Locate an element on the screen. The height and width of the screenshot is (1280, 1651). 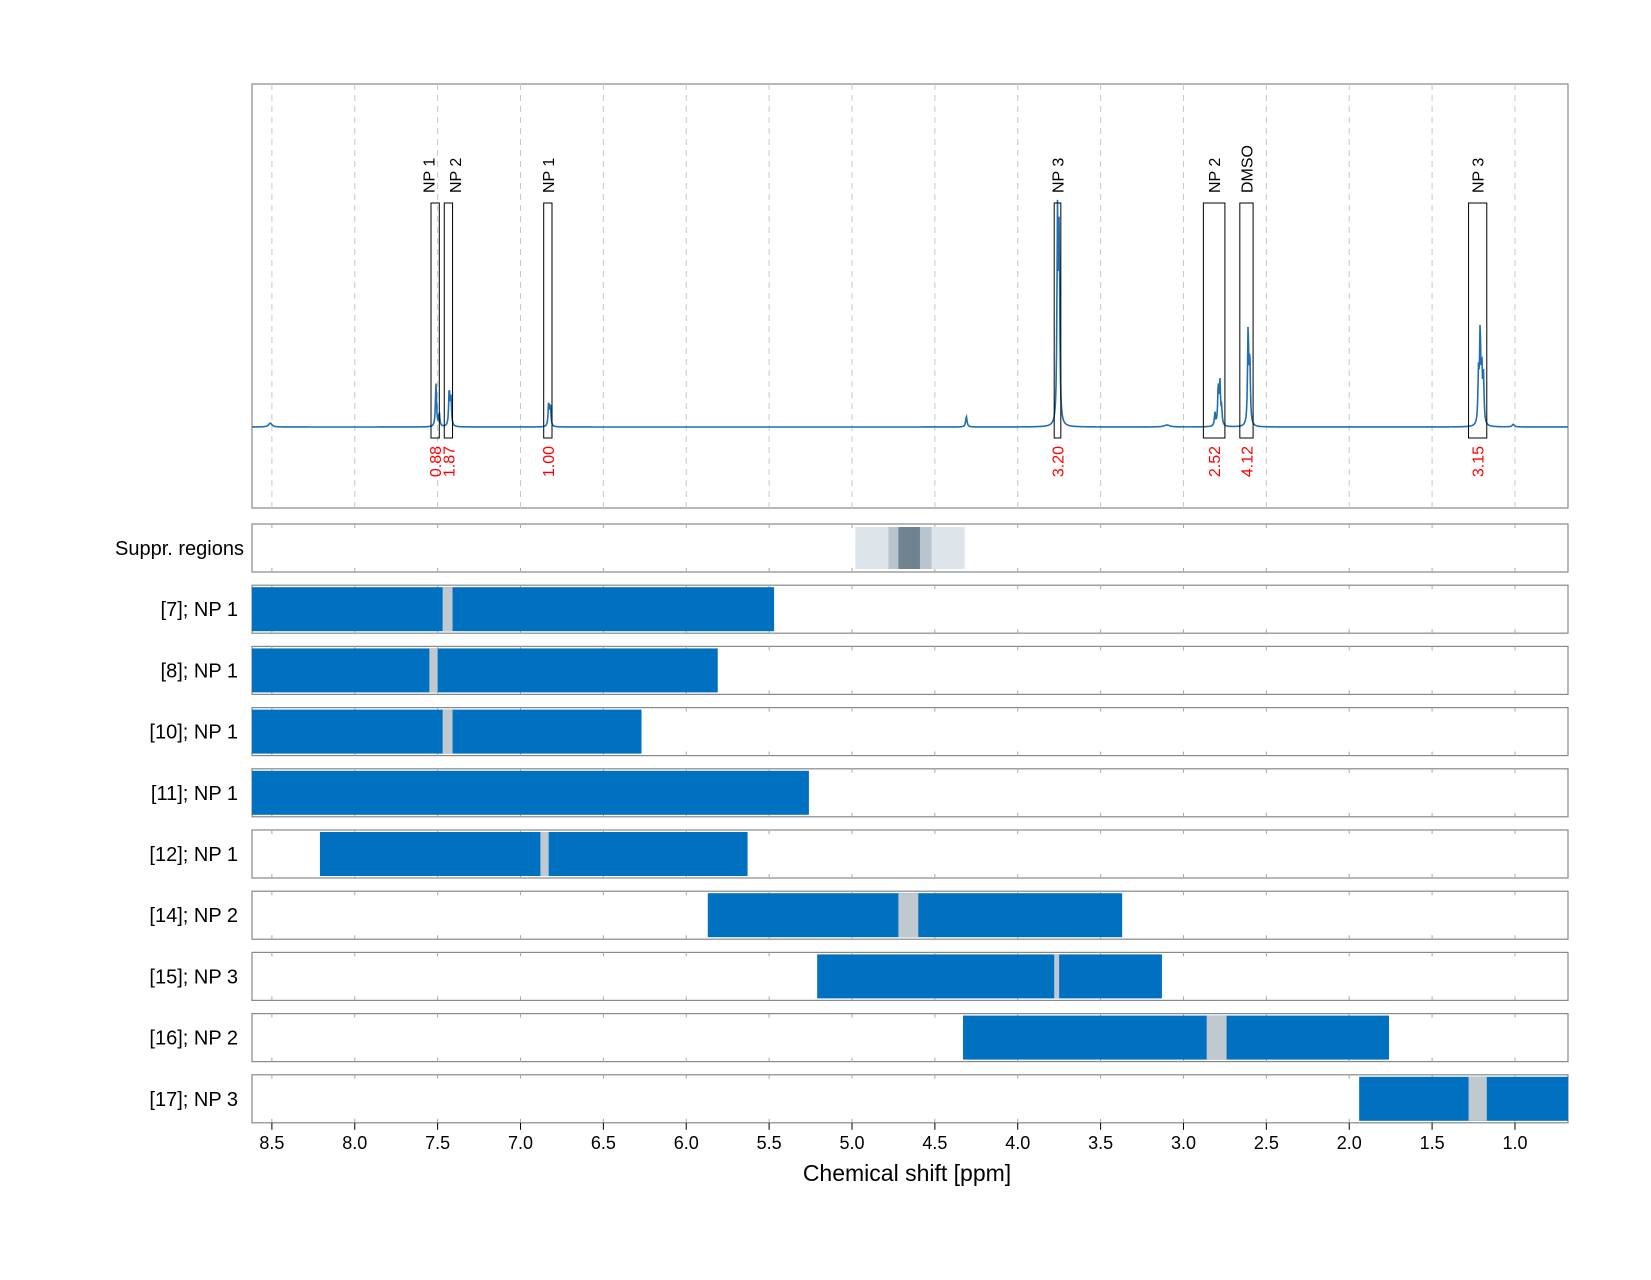
x-tick-label: 3.0 is located at coordinates (1183, 1143).